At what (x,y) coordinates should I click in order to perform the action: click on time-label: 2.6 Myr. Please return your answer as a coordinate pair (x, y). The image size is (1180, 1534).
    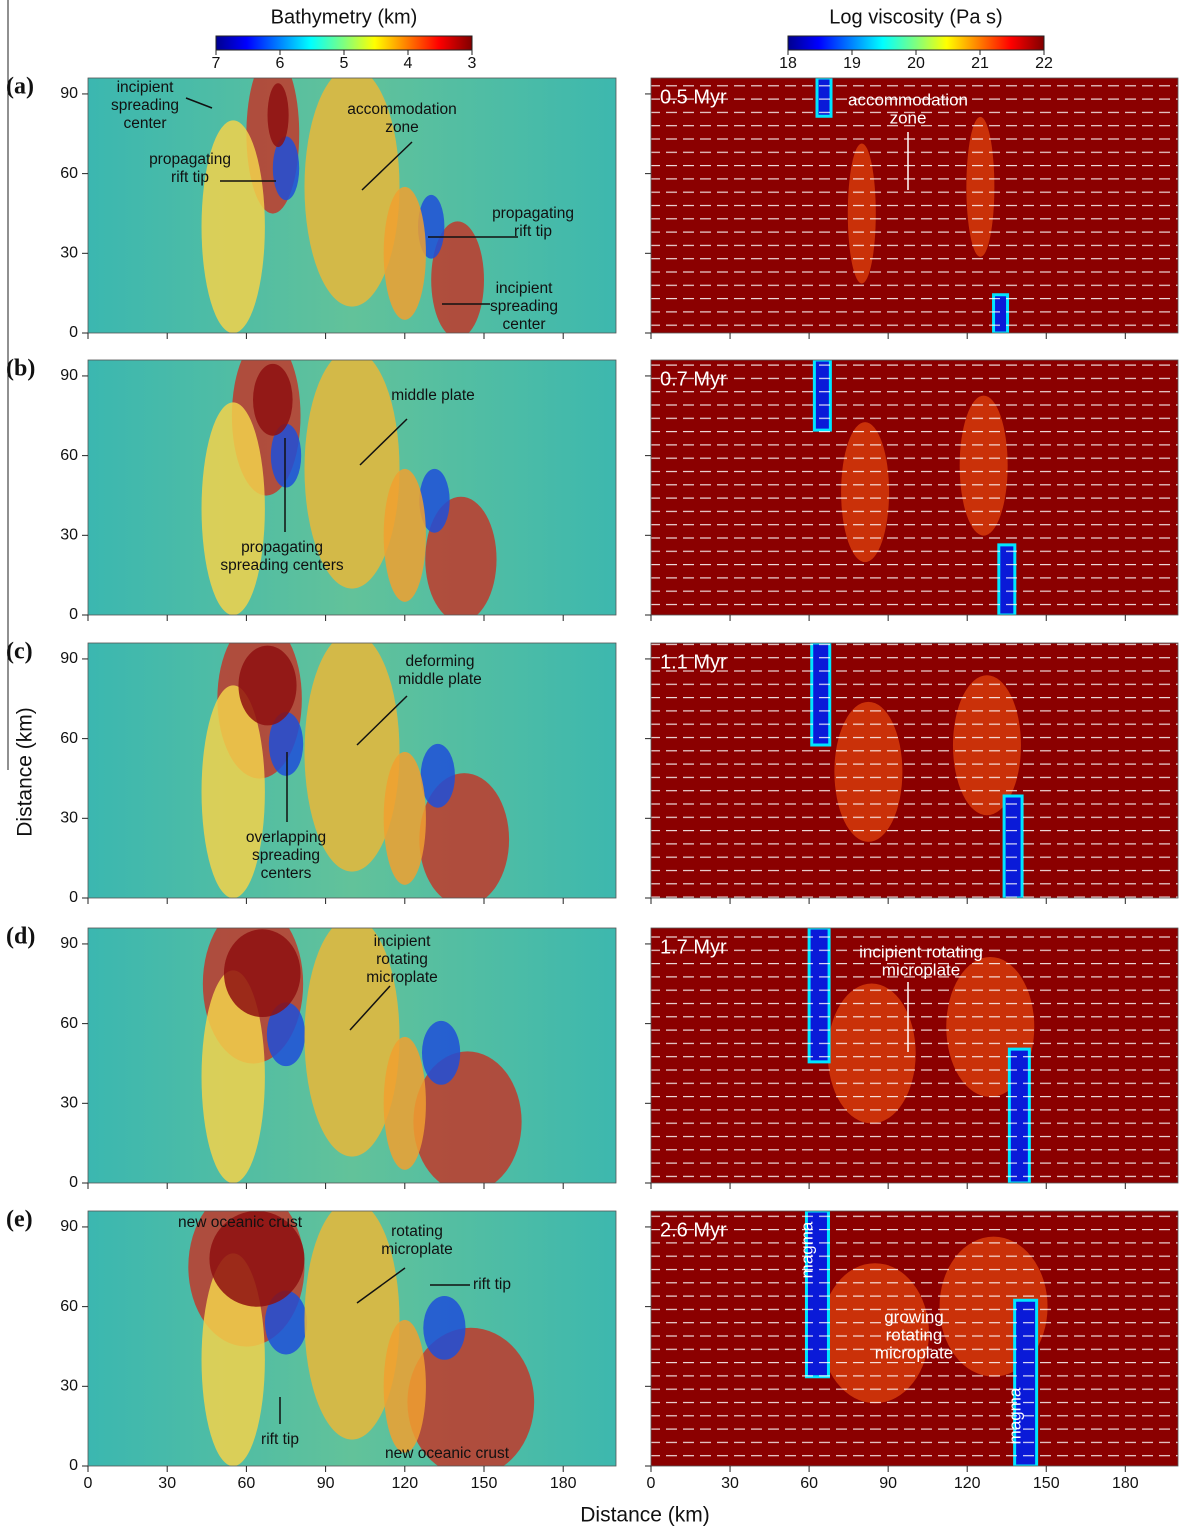
    Looking at the image, I should click on (693, 1230).